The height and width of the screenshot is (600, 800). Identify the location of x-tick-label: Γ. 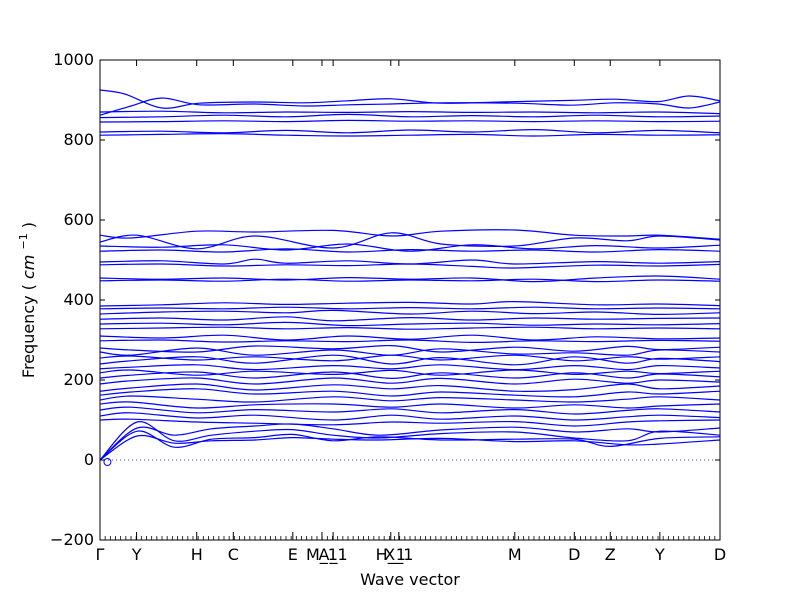
(100, 554).